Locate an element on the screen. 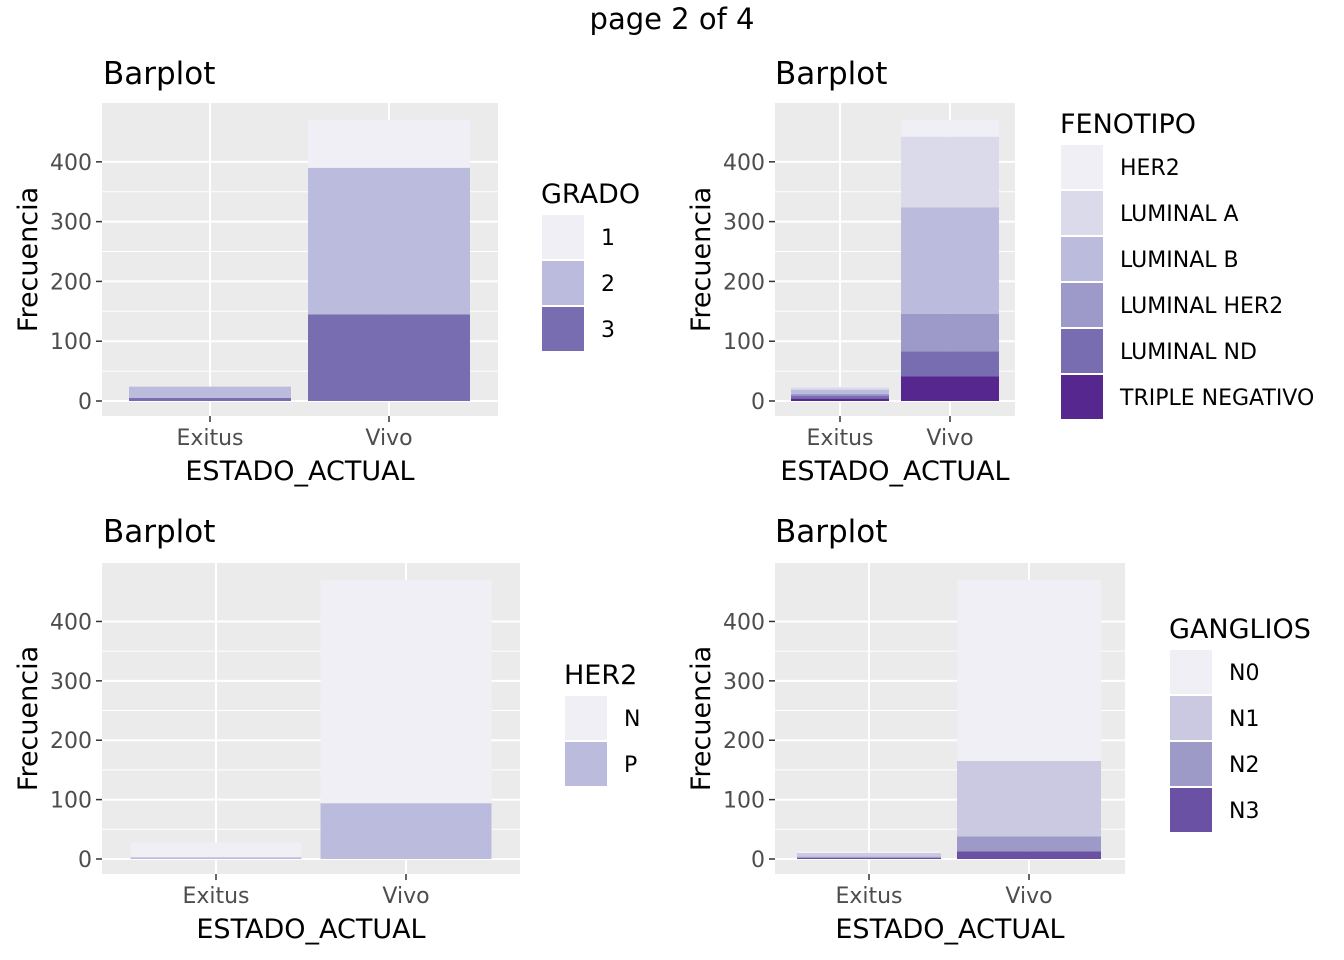 The width and height of the screenshot is (1344, 960). bar-segment-vivo-luminal-nd is located at coordinates (950, 364).